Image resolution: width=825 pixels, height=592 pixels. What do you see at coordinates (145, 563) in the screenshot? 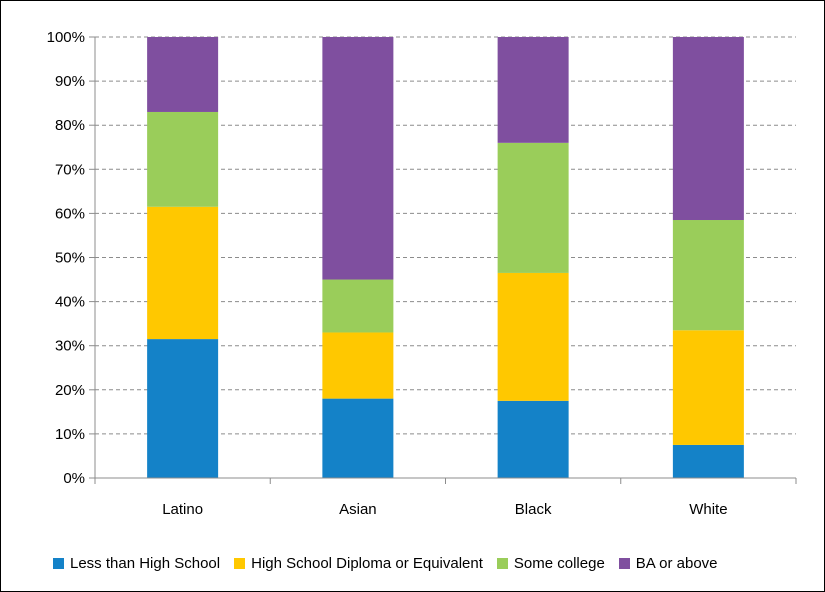
I see `legend-label: Less than High School` at bounding box center [145, 563].